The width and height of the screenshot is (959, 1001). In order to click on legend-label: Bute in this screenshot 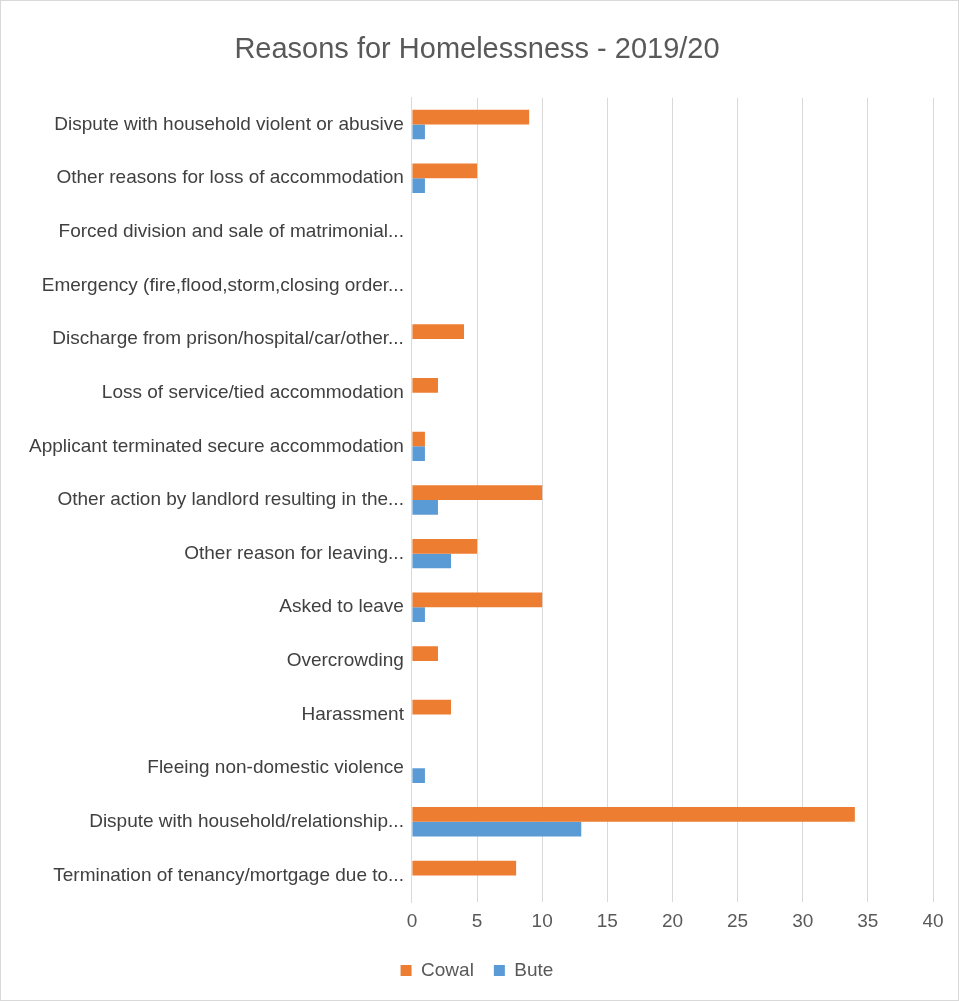, I will do `click(534, 969)`.